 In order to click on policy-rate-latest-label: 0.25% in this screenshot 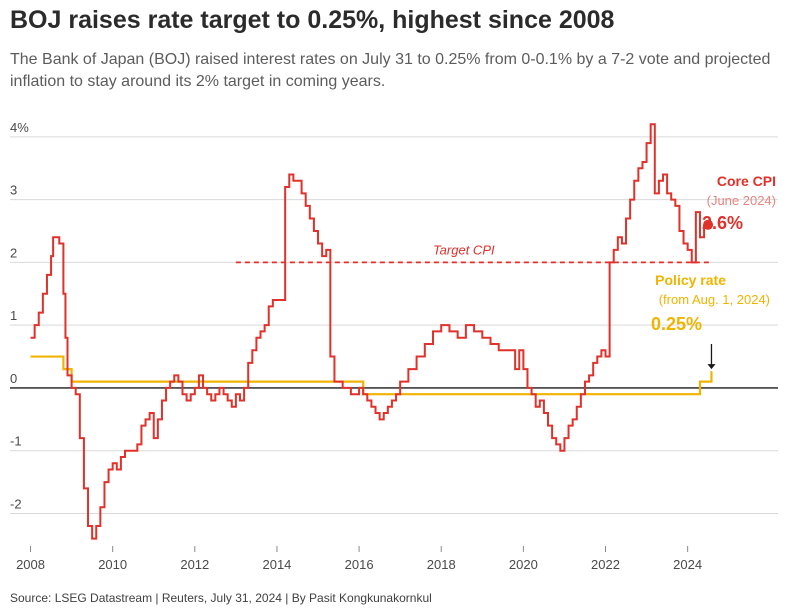, I will do `click(676, 324)`.